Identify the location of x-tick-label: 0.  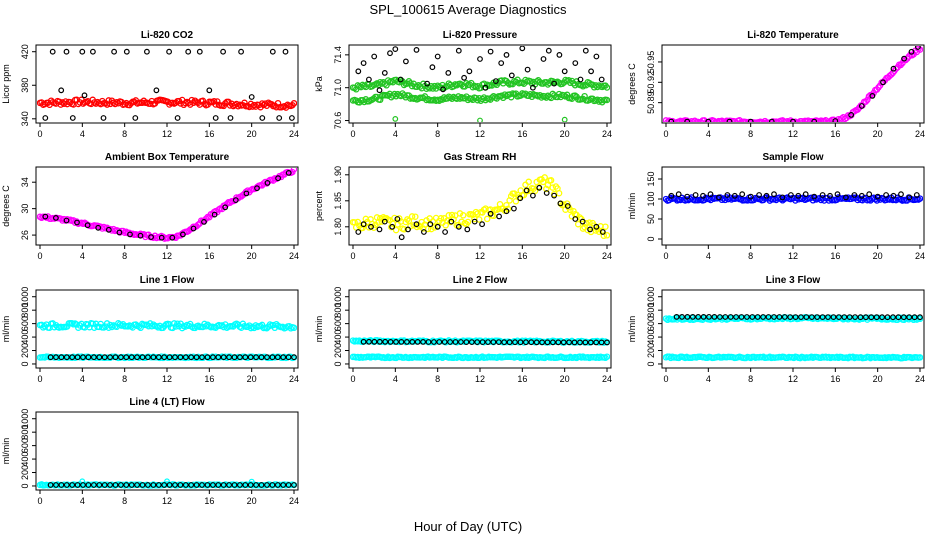
(665, 379).